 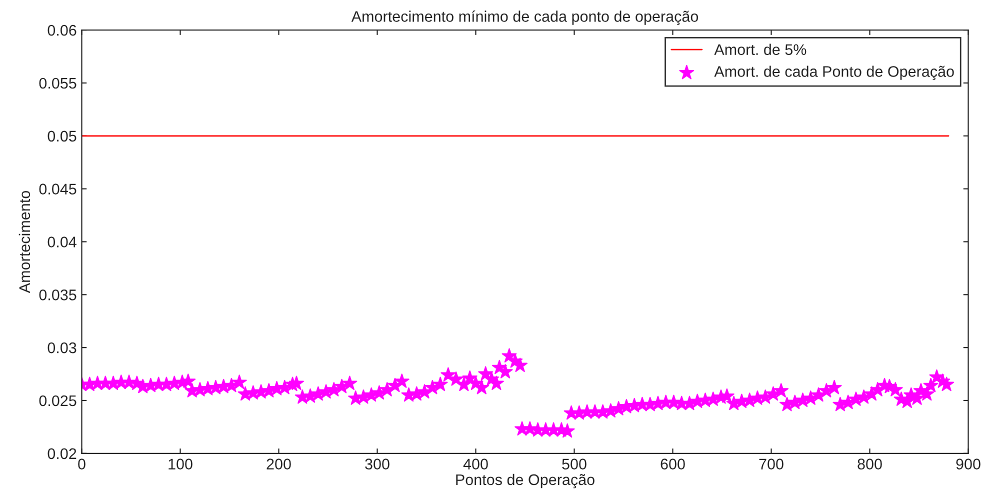 What do you see at coordinates (57, 295) in the screenshot?
I see `y-tick-label: 0.035` at bounding box center [57, 295].